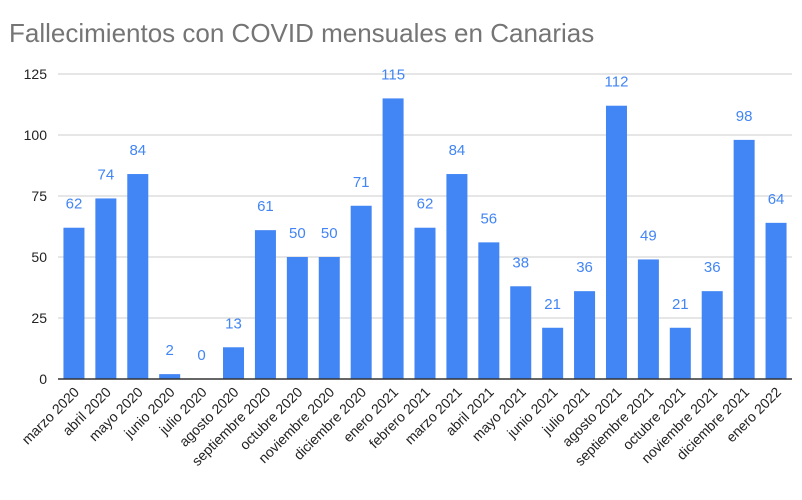  Describe the element at coordinates (744, 116) in the screenshot. I see `data-label: 98` at that location.